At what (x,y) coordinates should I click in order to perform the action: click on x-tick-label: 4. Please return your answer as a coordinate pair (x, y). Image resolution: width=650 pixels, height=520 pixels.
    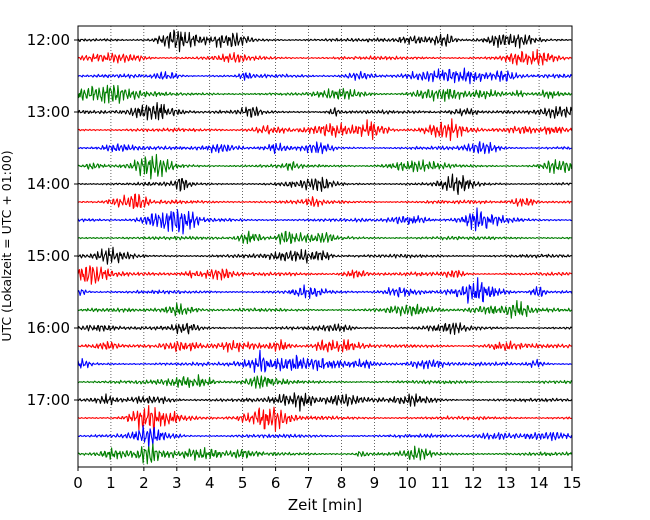
    Looking at the image, I should click on (210, 483).